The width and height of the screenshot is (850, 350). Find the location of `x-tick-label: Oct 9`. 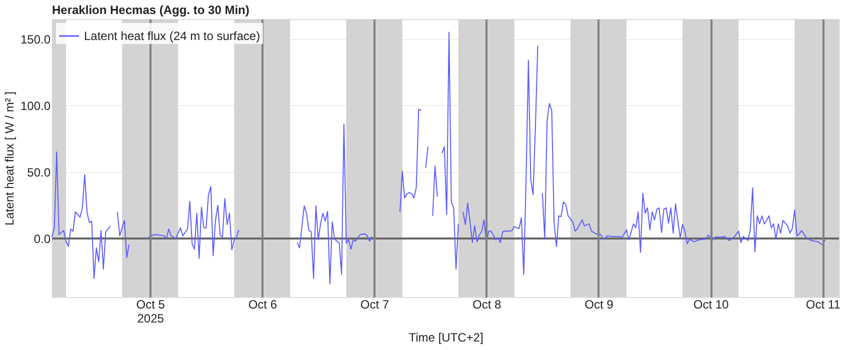

x-tick-label: Oct 9 is located at coordinates (599, 305).